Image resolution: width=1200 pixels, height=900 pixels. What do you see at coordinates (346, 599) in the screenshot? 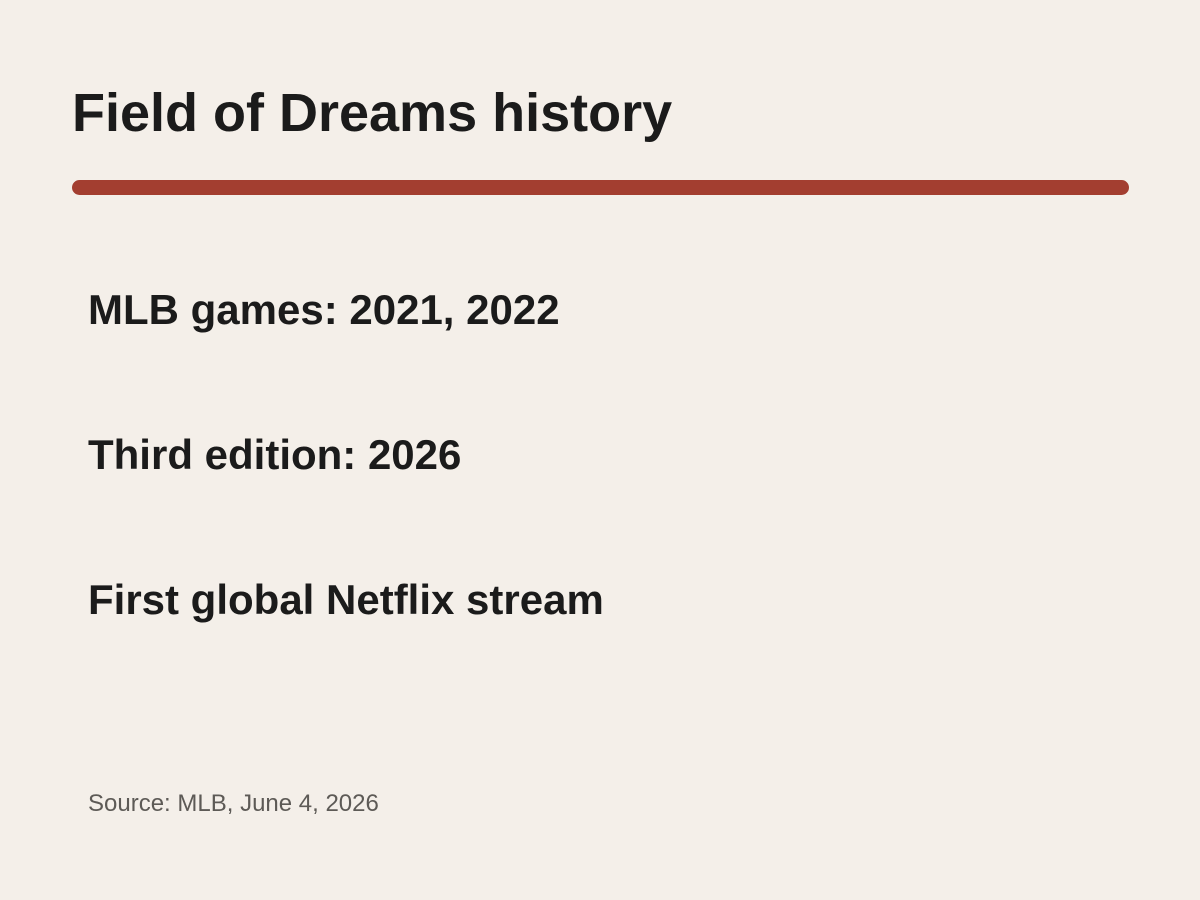
I see `fact-netflix-stream: First global Netflix stream` at bounding box center [346, 599].